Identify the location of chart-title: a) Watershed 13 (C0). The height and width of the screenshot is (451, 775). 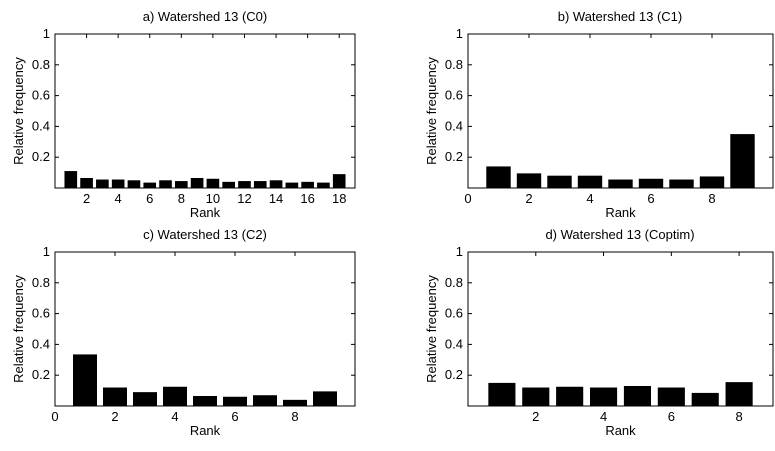
(205, 16).